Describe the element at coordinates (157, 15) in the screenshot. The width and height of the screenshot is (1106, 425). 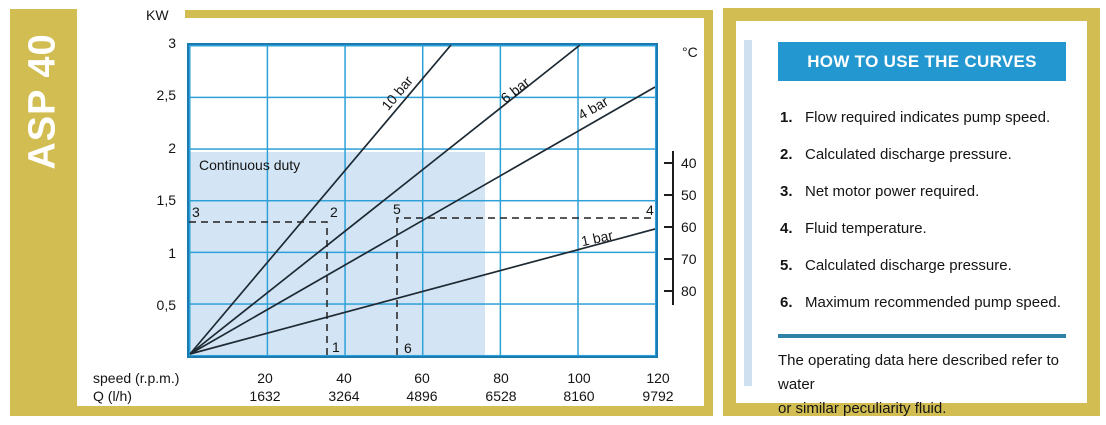
I see `y-axis-unit: KW` at that location.